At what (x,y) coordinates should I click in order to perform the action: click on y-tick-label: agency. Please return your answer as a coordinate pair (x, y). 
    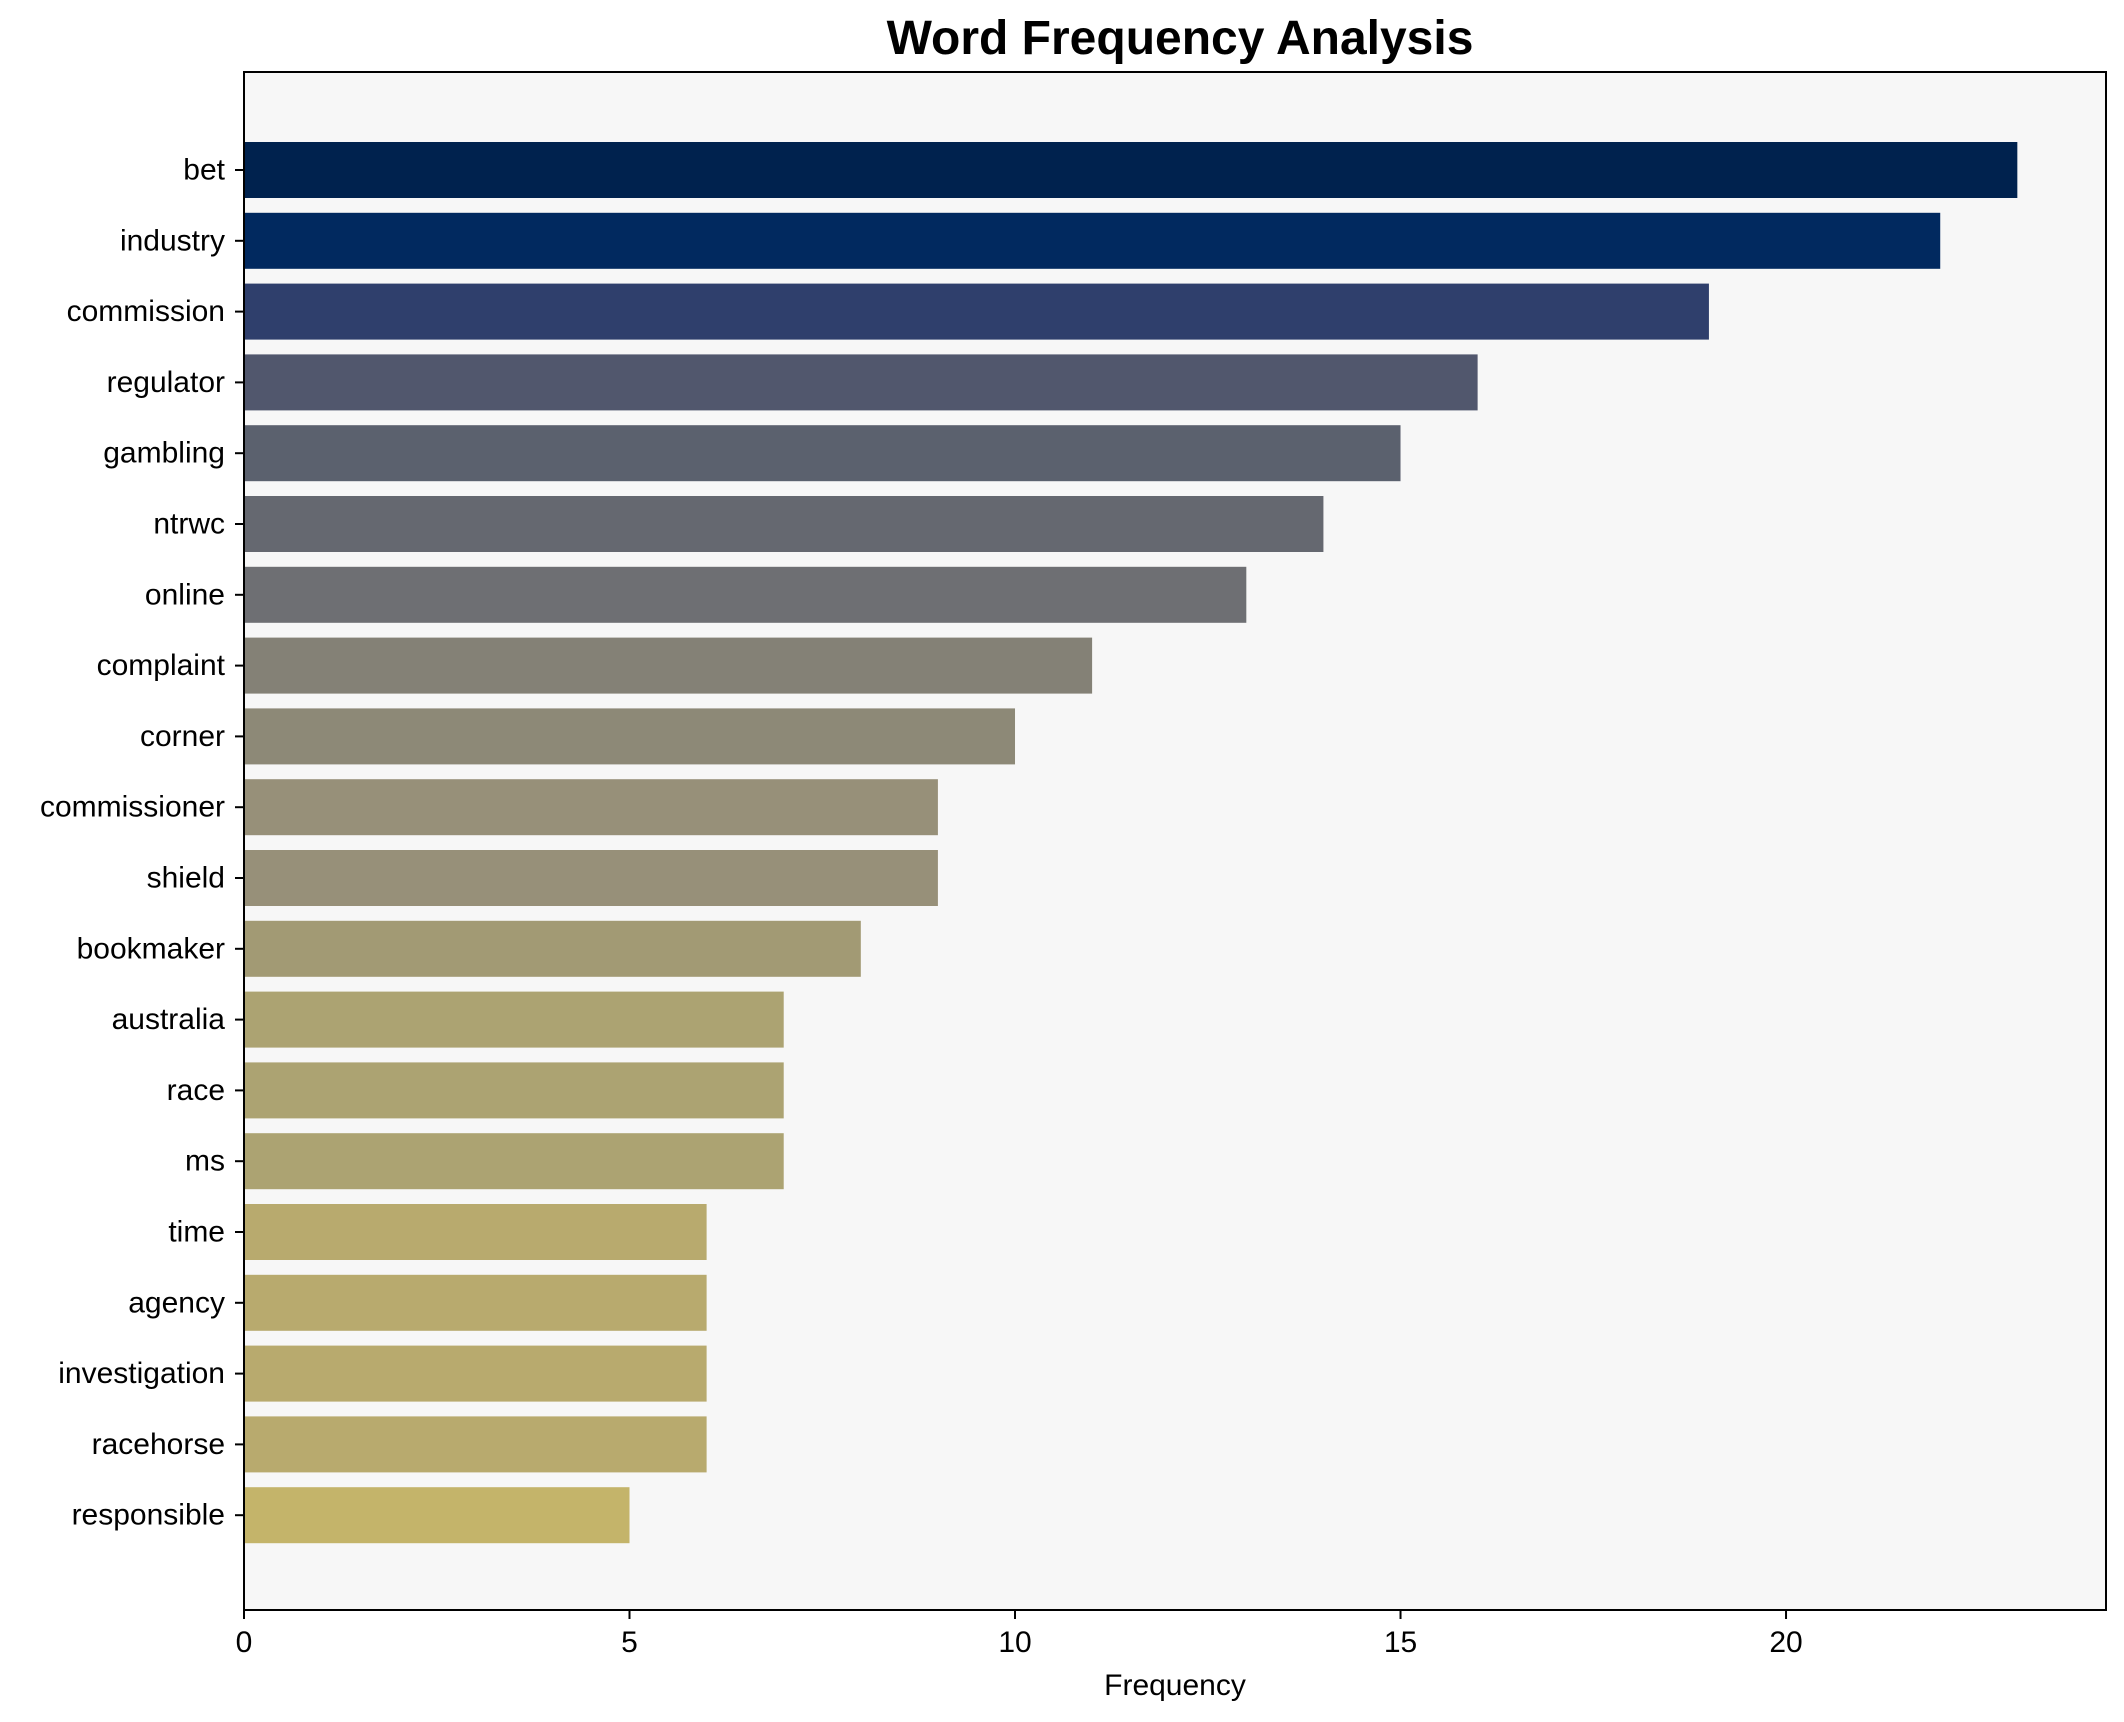
    Looking at the image, I should click on (176, 1302).